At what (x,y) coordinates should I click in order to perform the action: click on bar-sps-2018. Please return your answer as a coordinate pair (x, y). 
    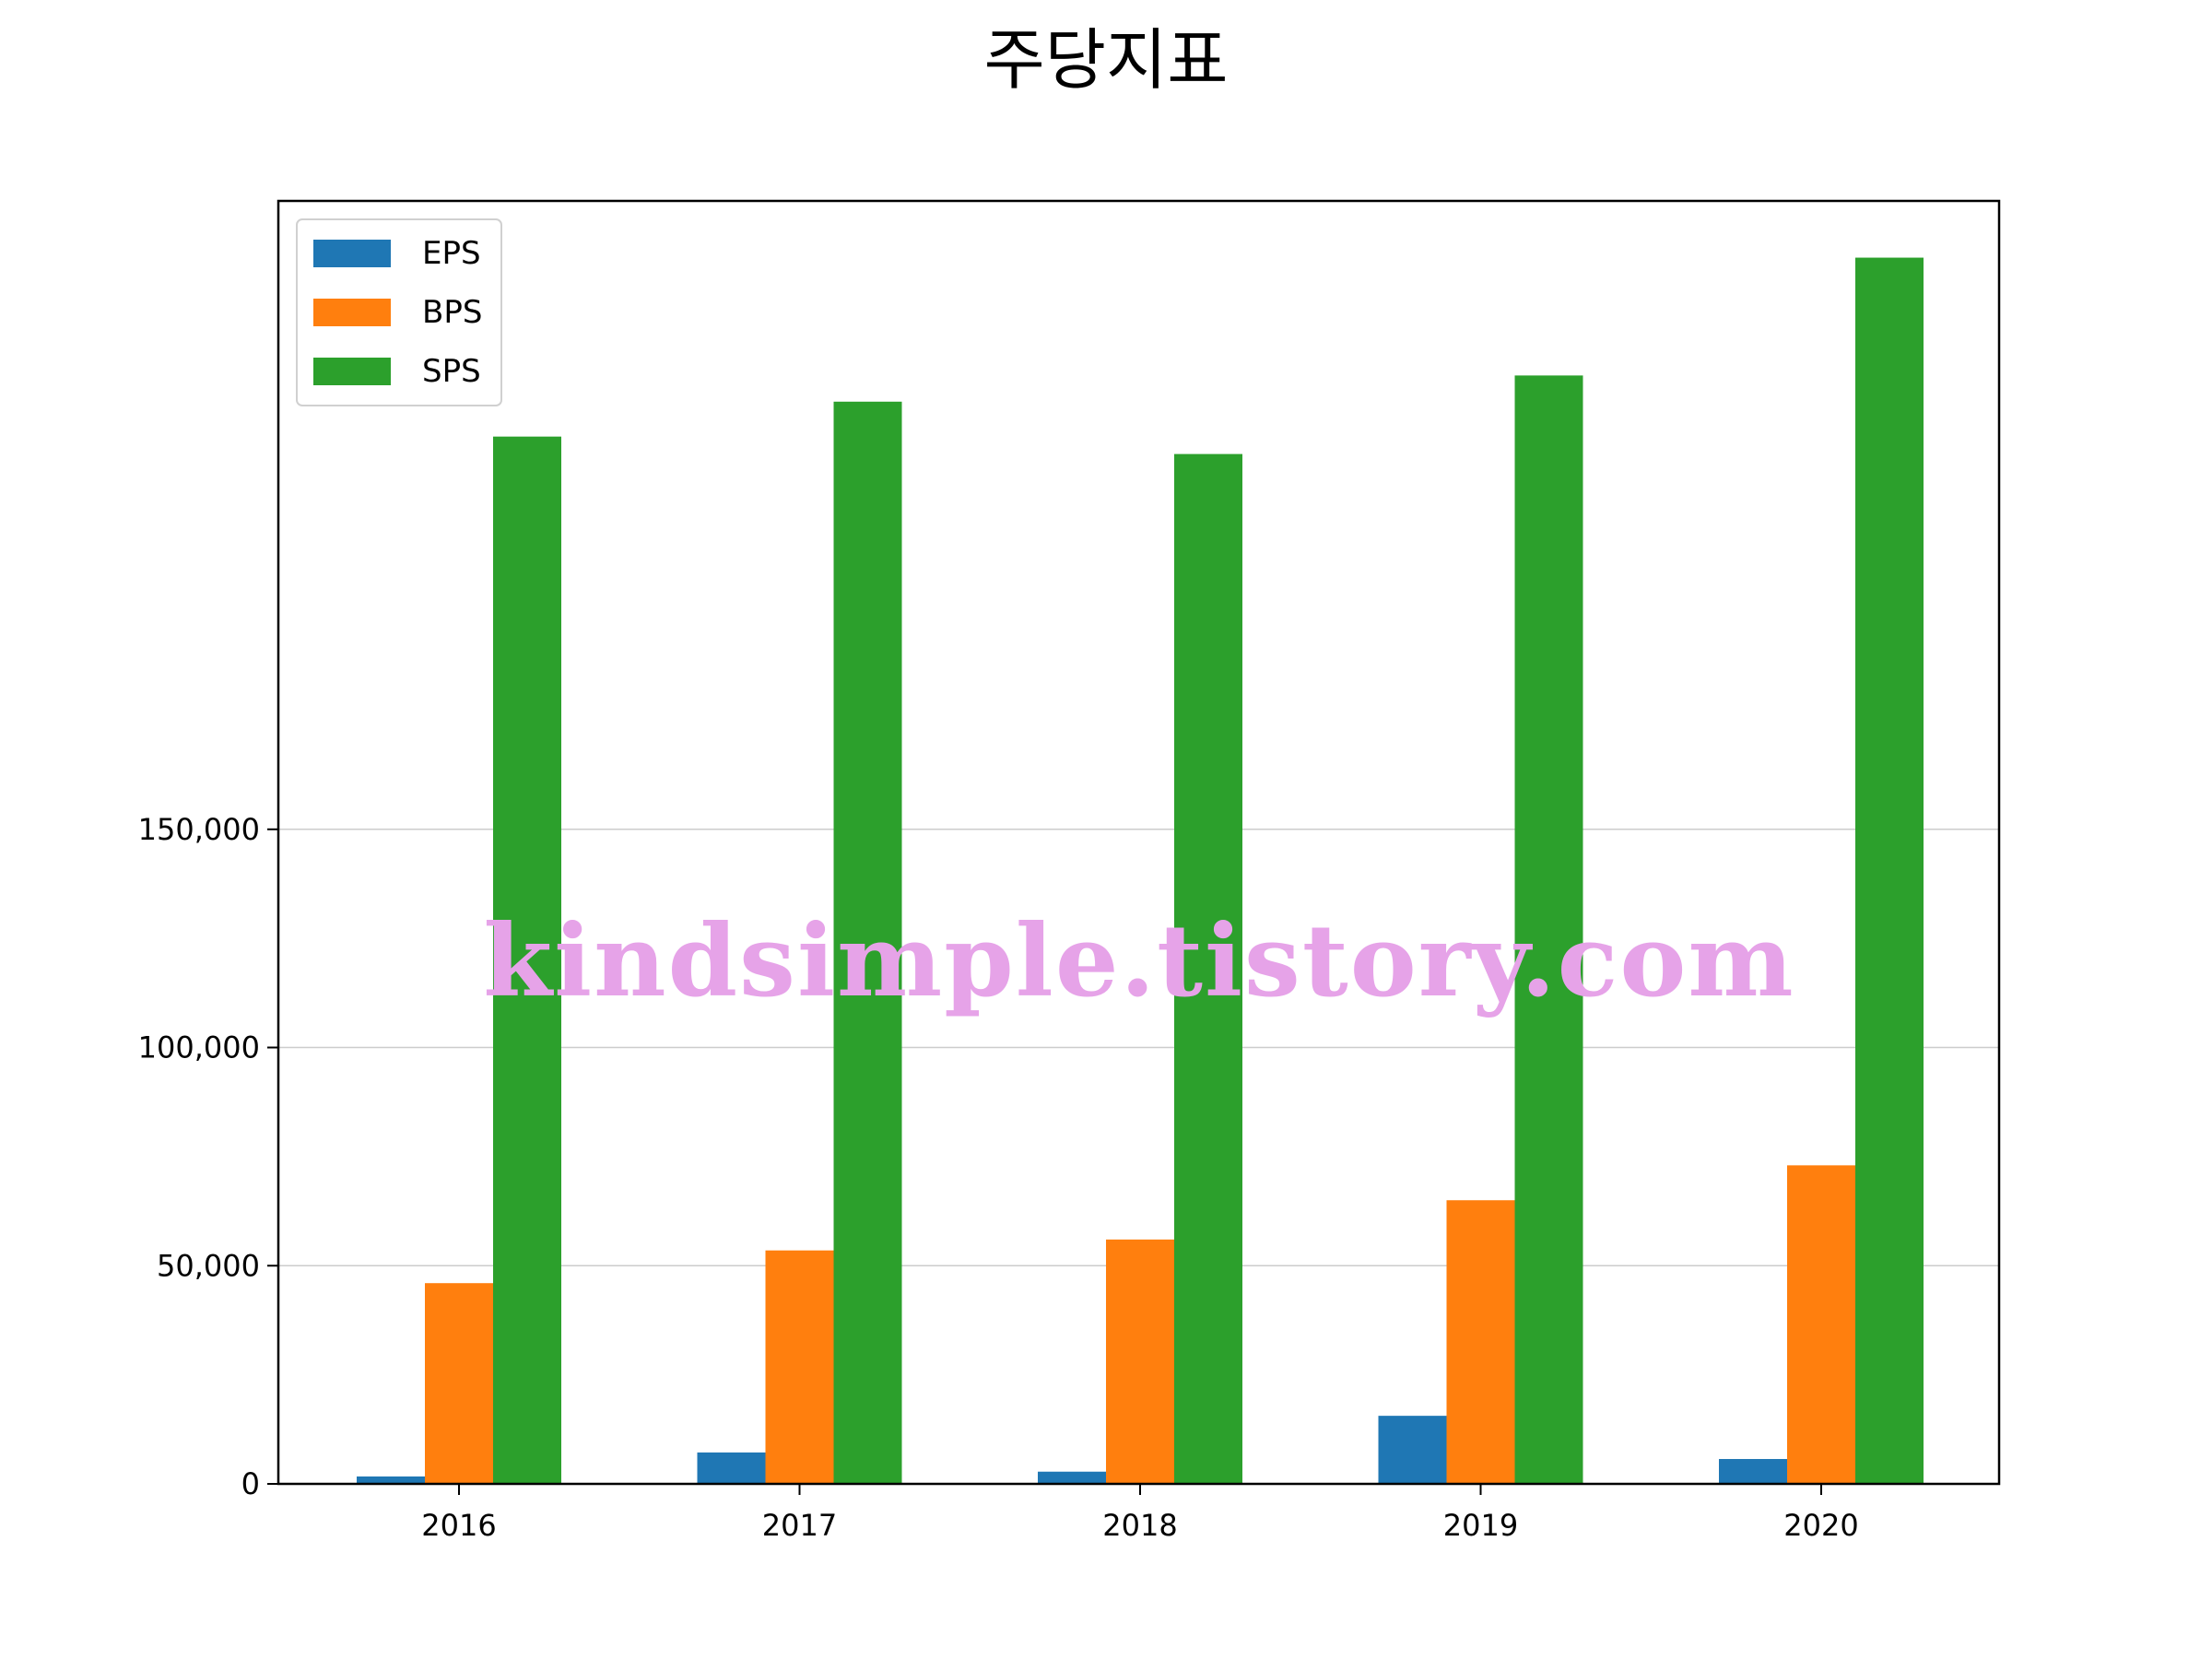
    Looking at the image, I should click on (1208, 968).